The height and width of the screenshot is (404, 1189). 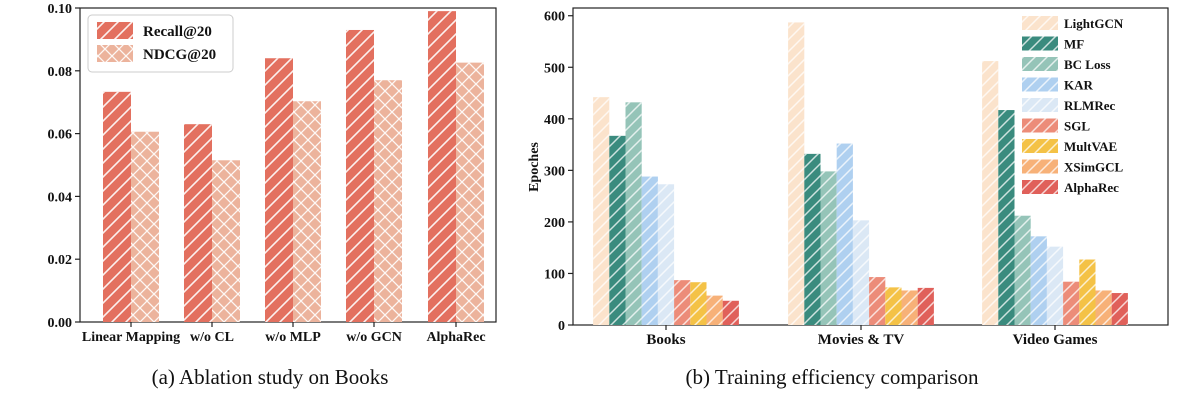 What do you see at coordinates (665, 340) in the screenshot?
I see `x-tick-label: Books` at bounding box center [665, 340].